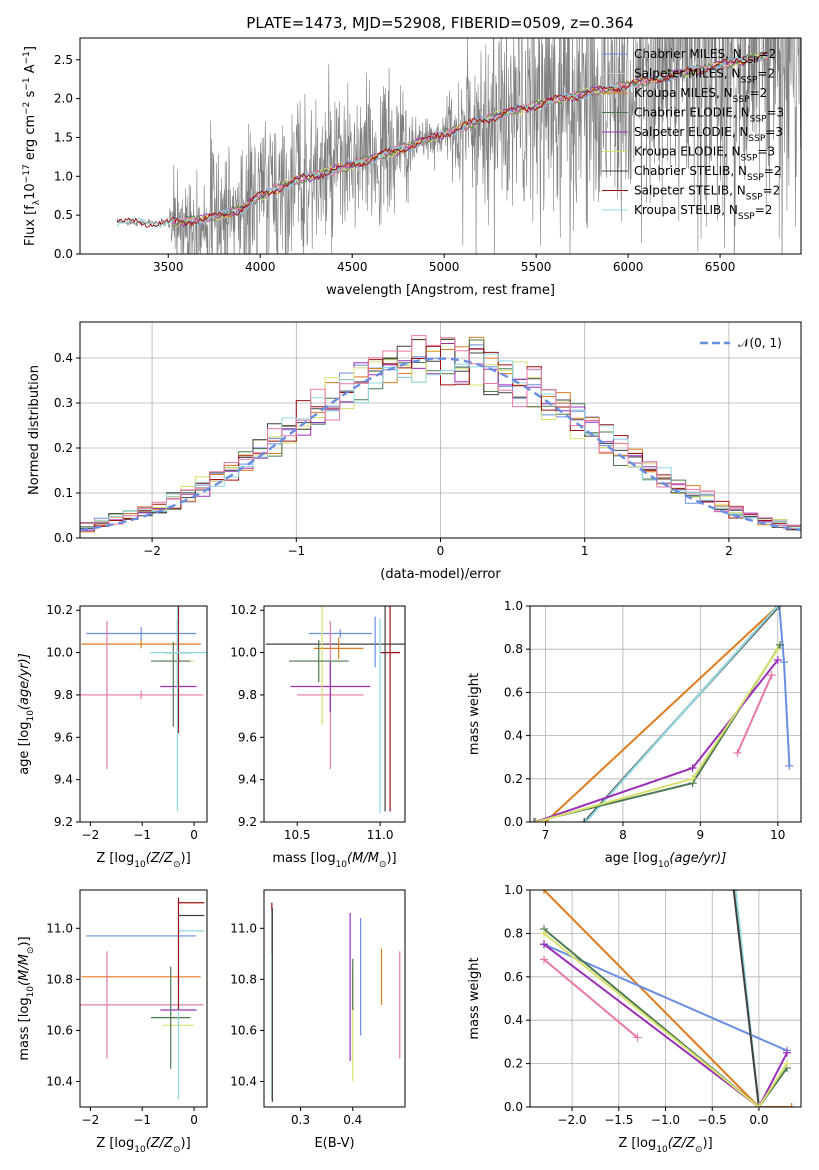 Image resolution: width=819 pixels, height=1170 pixels. I want to click on y-tick-label: 0.8, so click(513, 649).